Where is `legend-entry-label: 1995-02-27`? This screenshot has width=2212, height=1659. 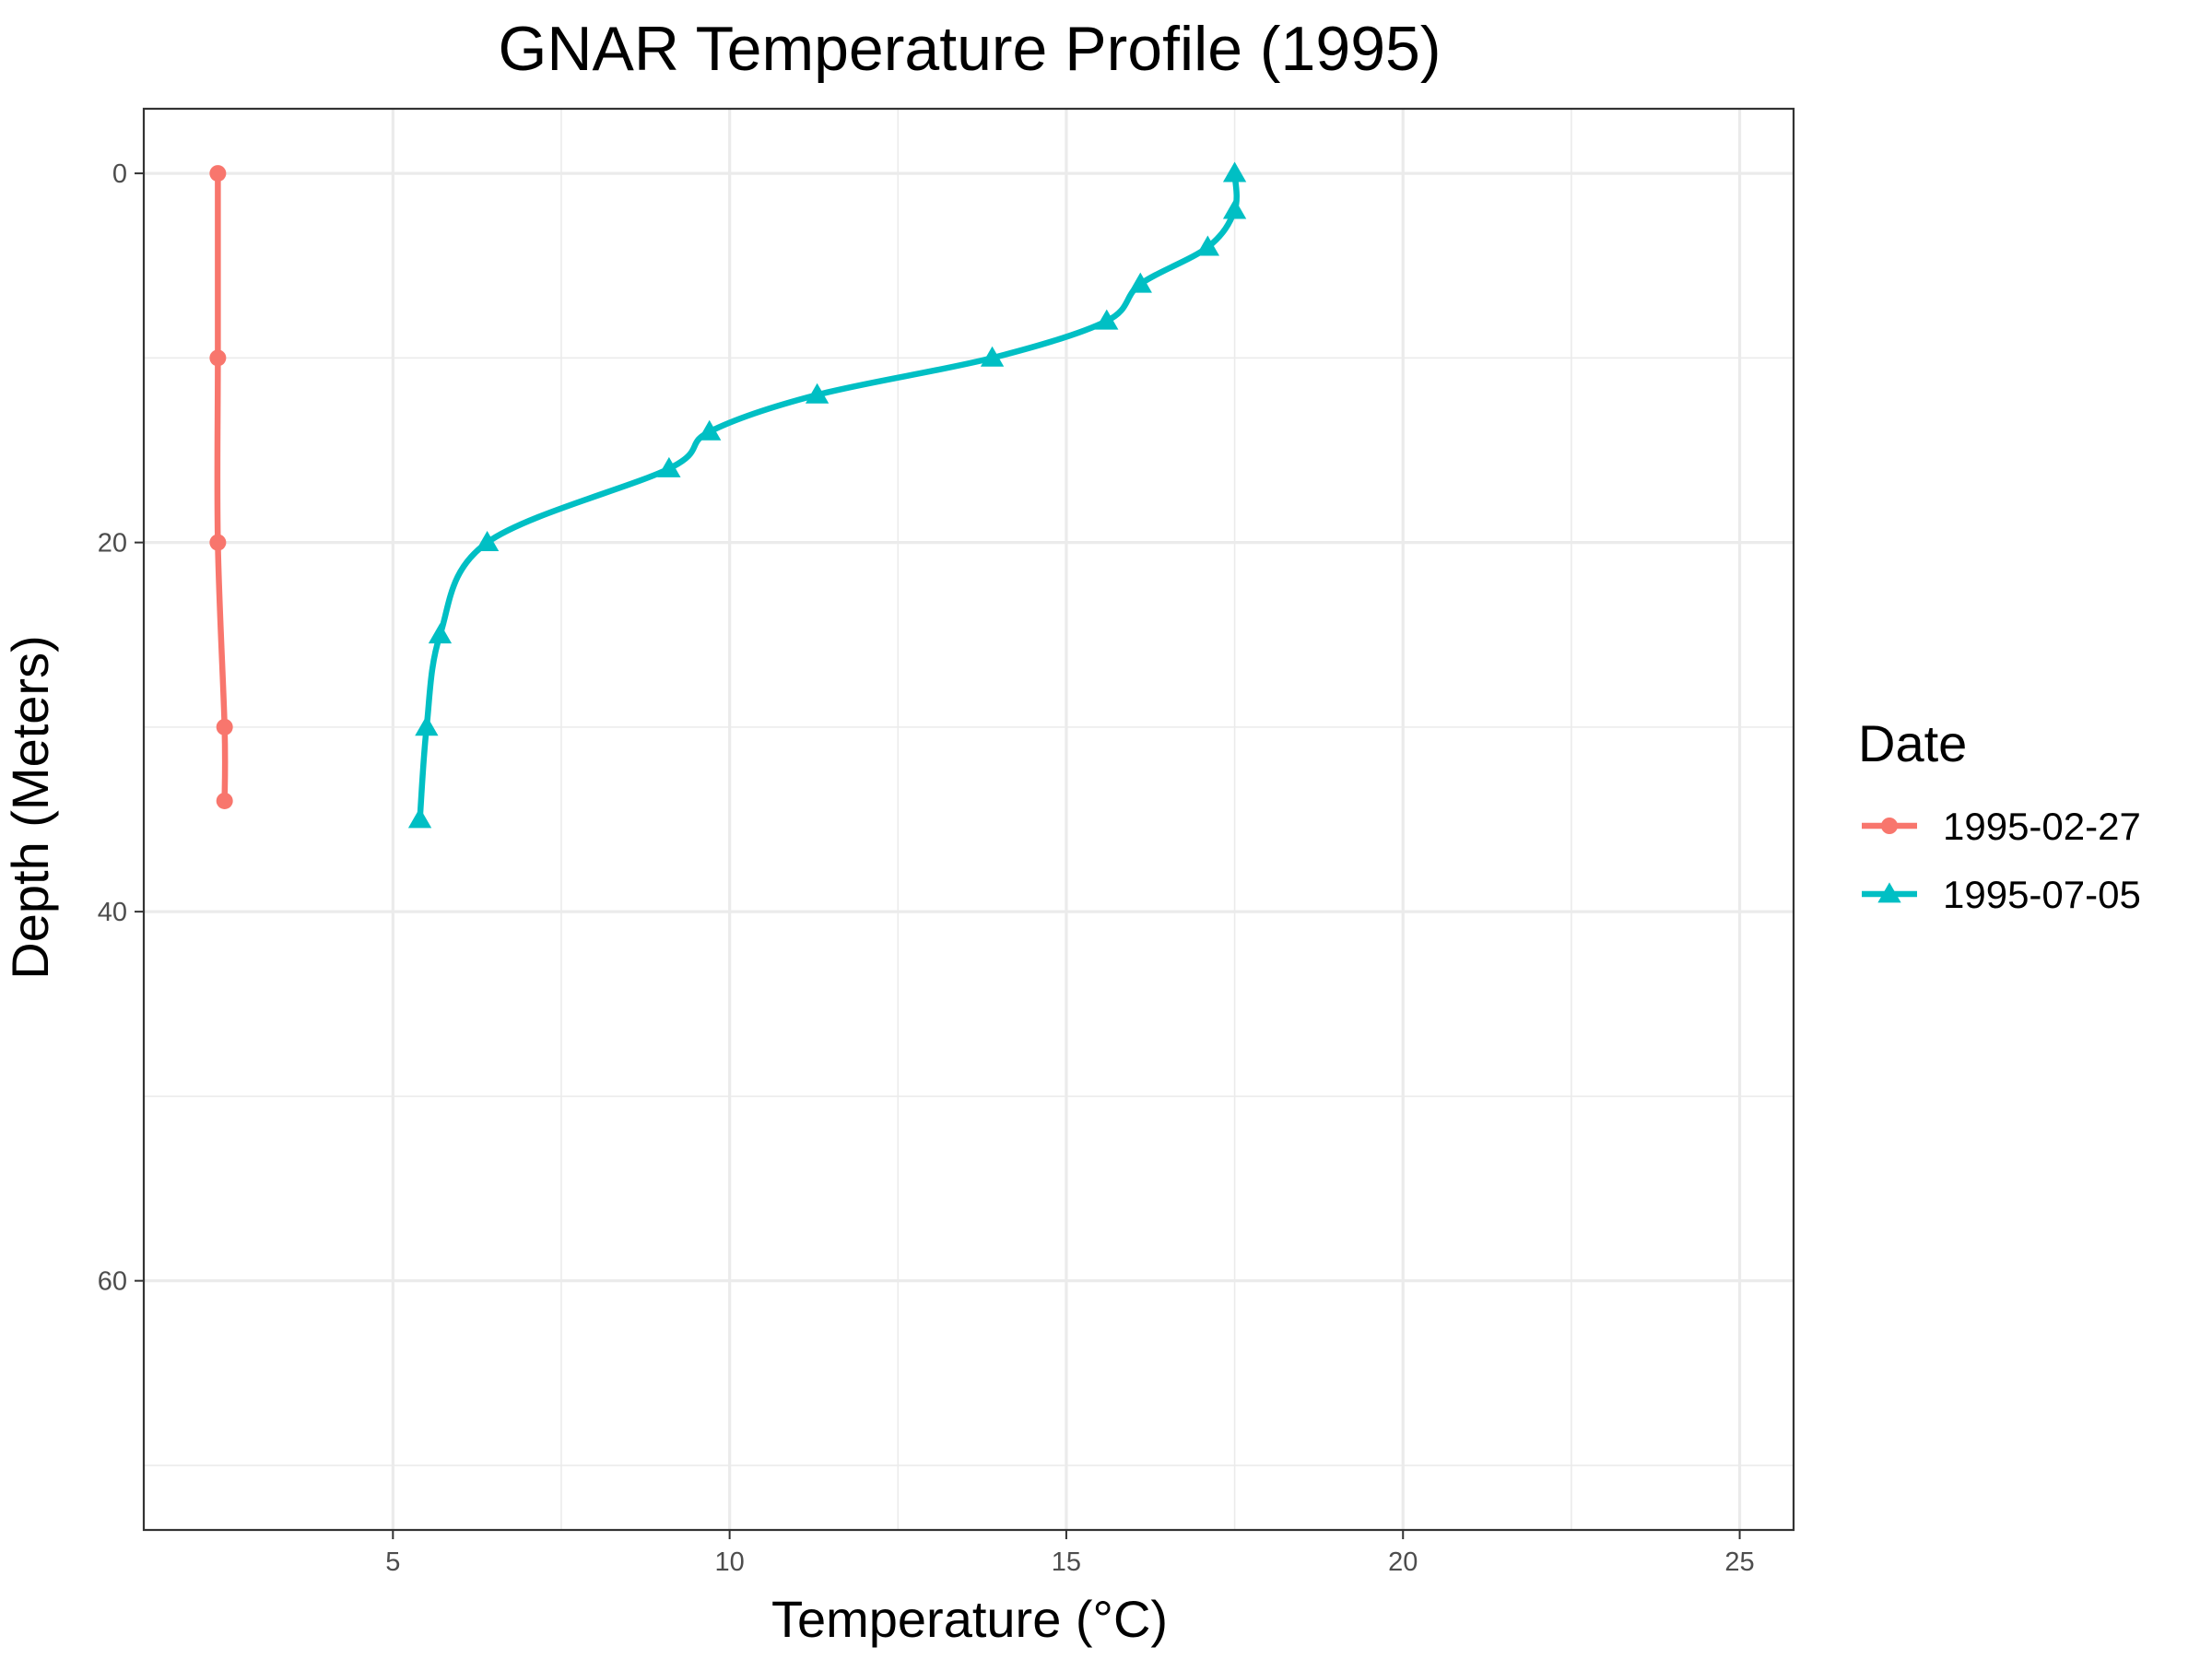 legend-entry-label: 1995-02-27 is located at coordinates (2042, 826).